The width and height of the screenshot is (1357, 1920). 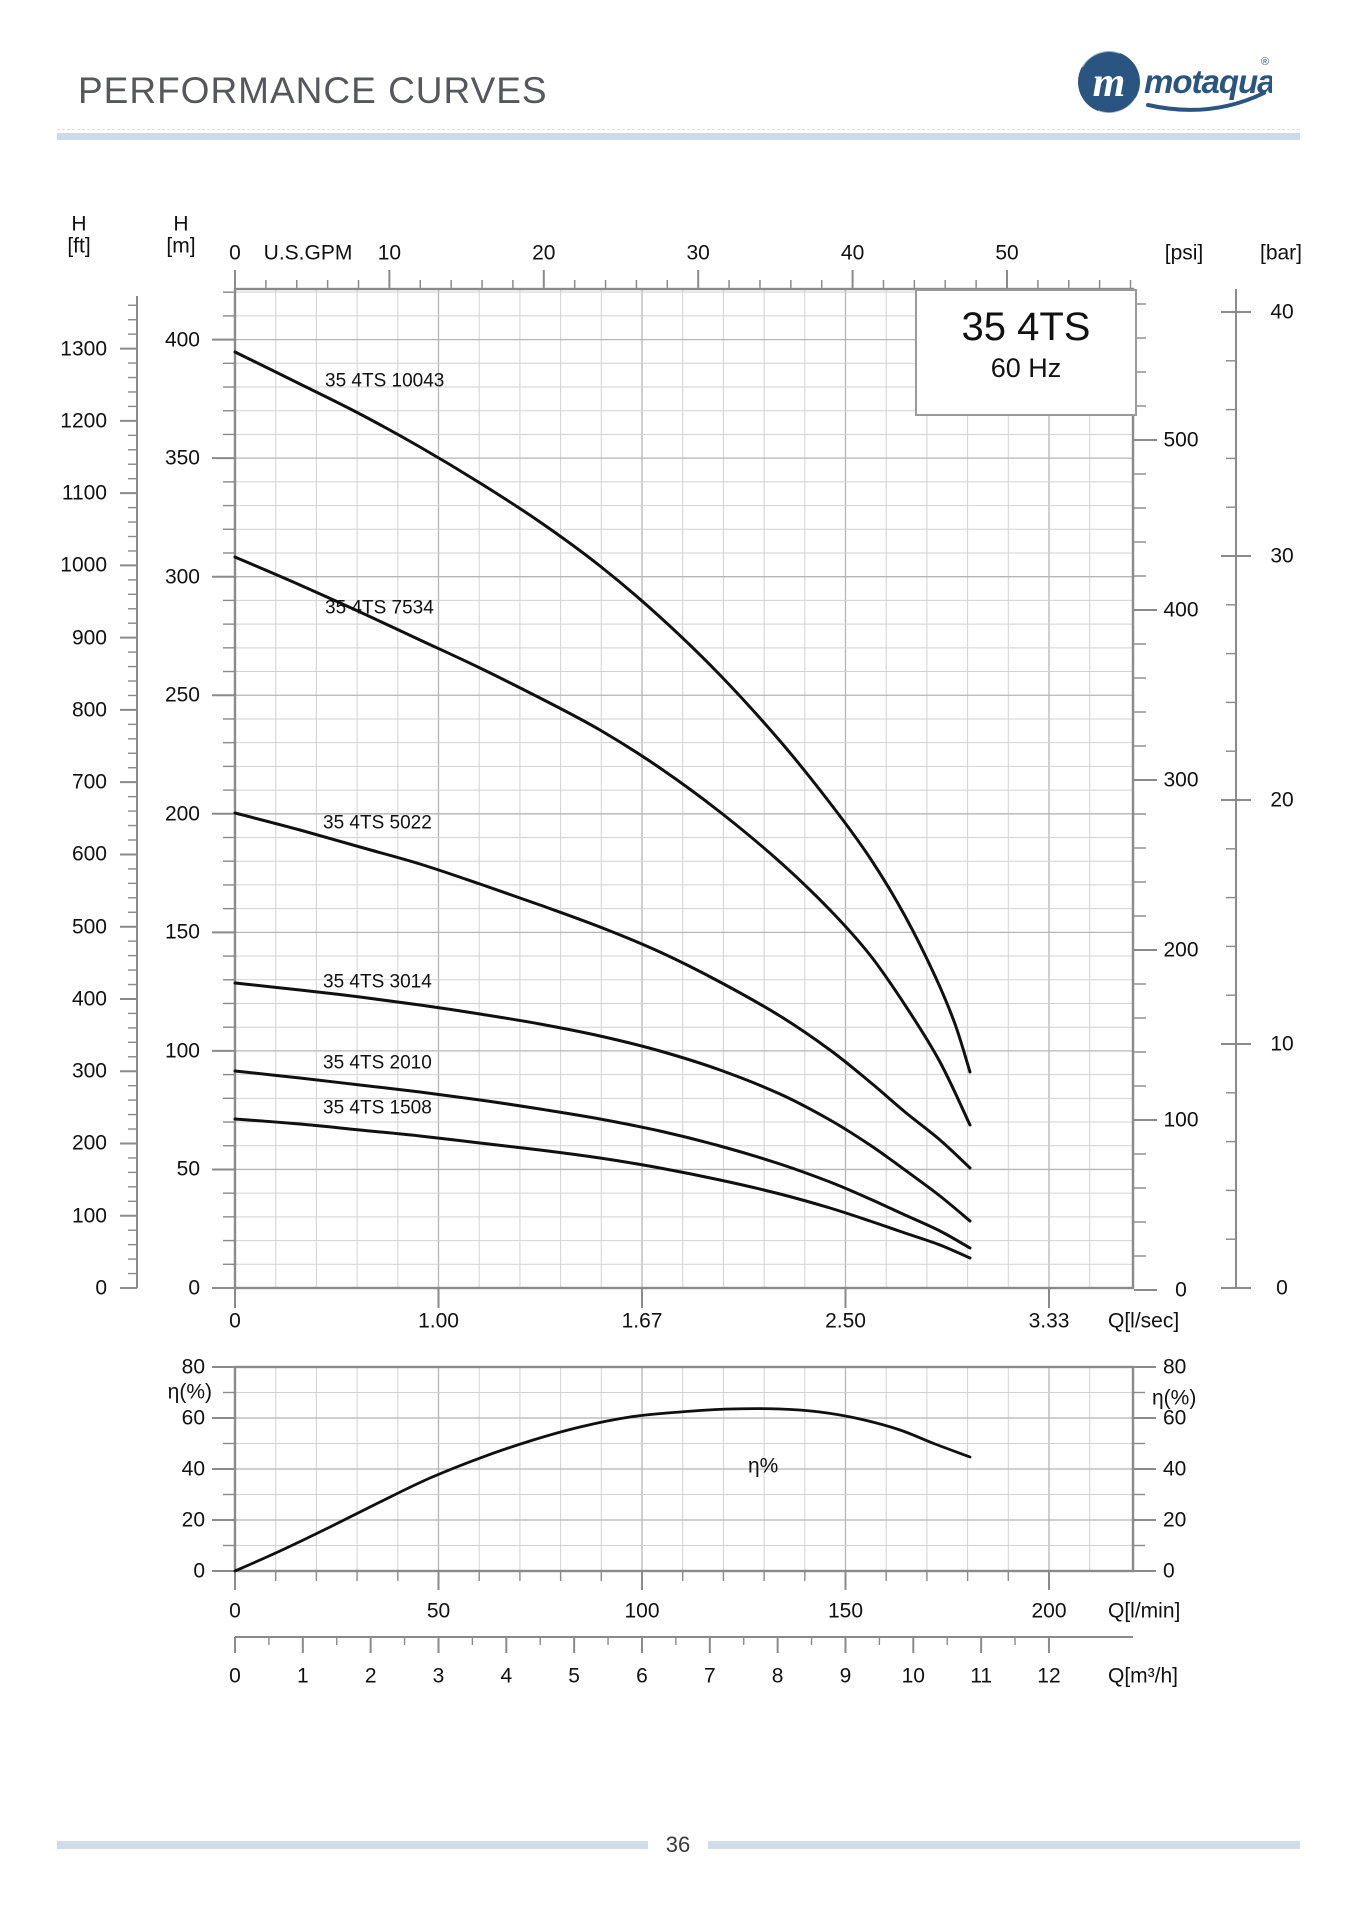 I want to click on m-axis-label: 0, so click(x=194, y=1288).